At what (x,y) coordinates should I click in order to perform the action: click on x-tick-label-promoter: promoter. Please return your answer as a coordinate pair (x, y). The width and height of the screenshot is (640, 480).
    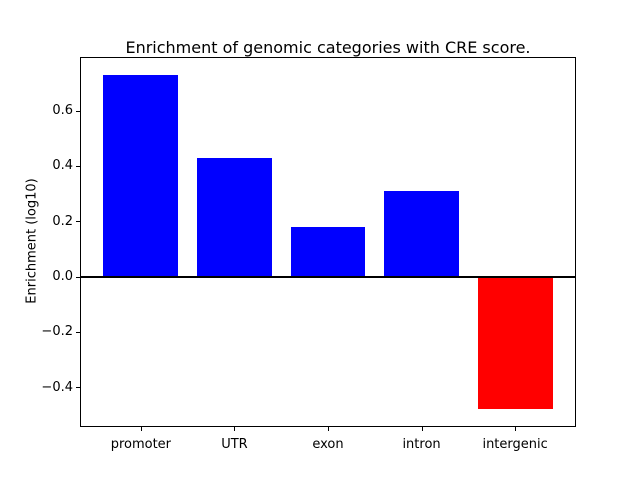
    Looking at the image, I should click on (141, 444).